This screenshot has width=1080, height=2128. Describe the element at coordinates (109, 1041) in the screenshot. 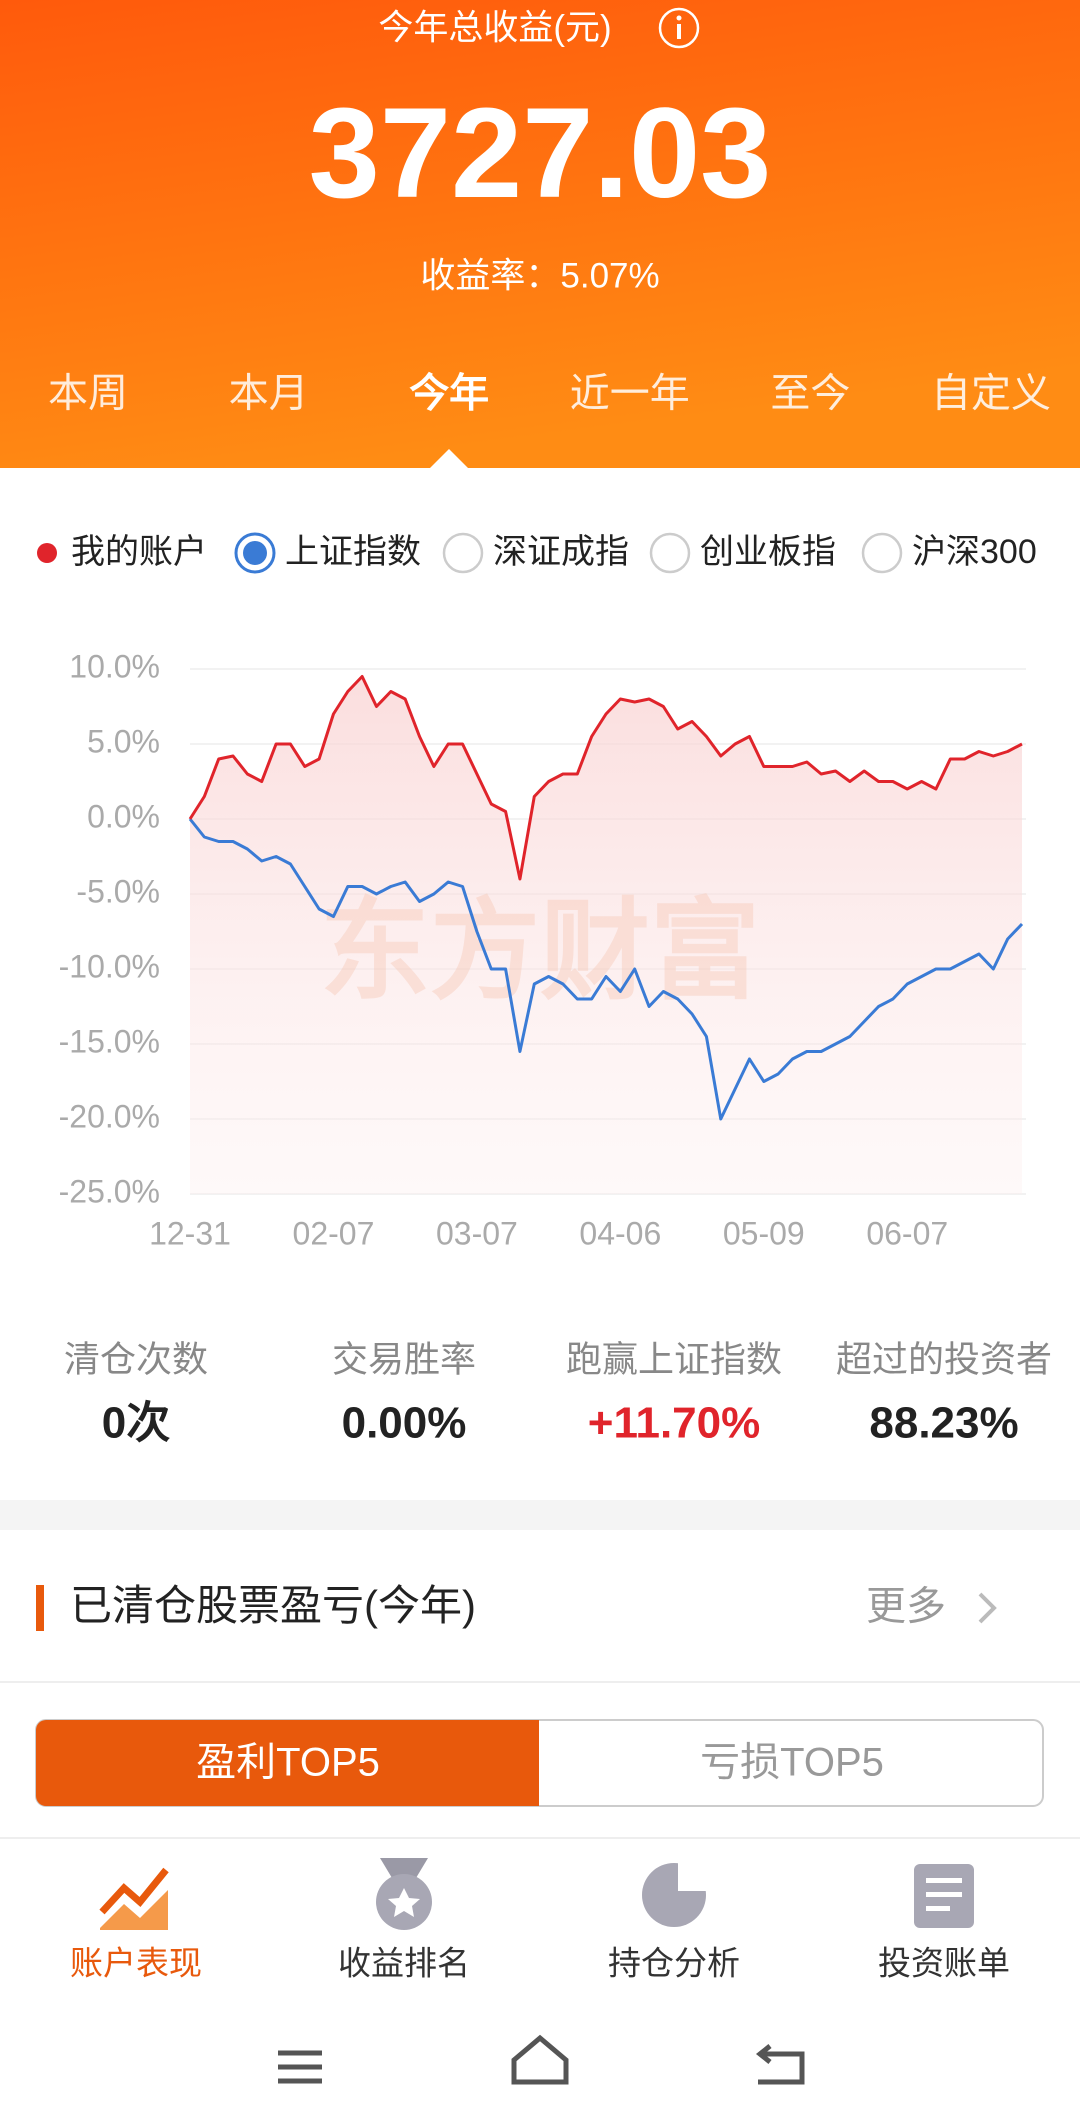

I see `y-tick-label: -15.0%` at that location.